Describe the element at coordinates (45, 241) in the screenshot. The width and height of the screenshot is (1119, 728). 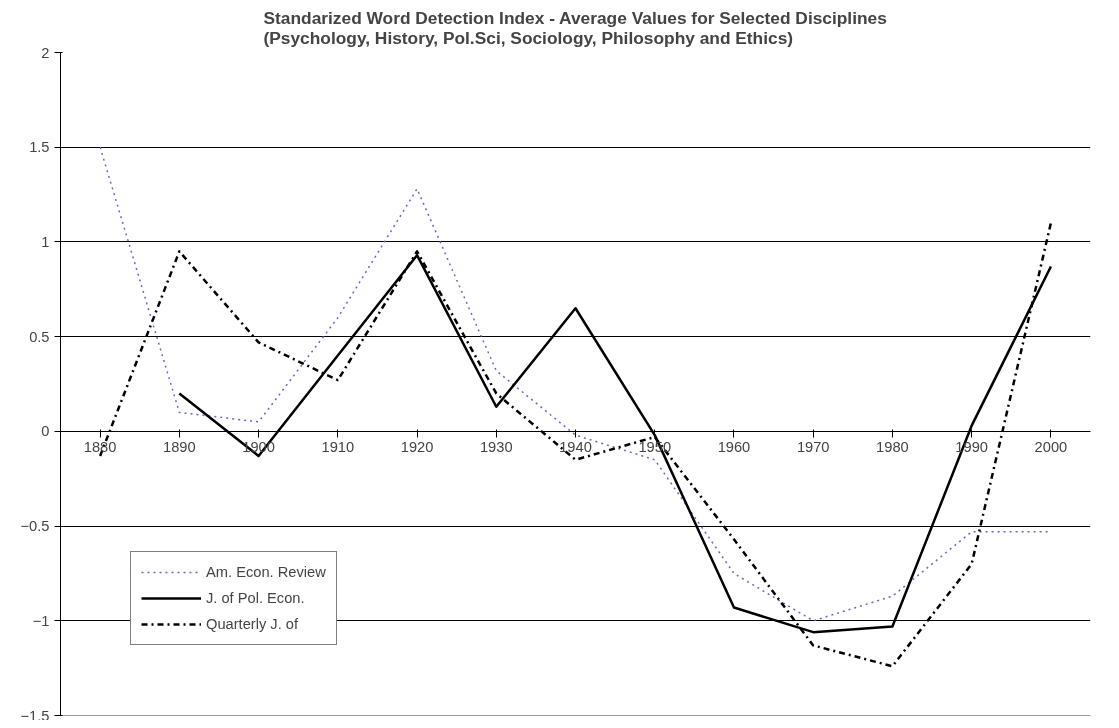
I see `y-tick-label: 1` at that location.